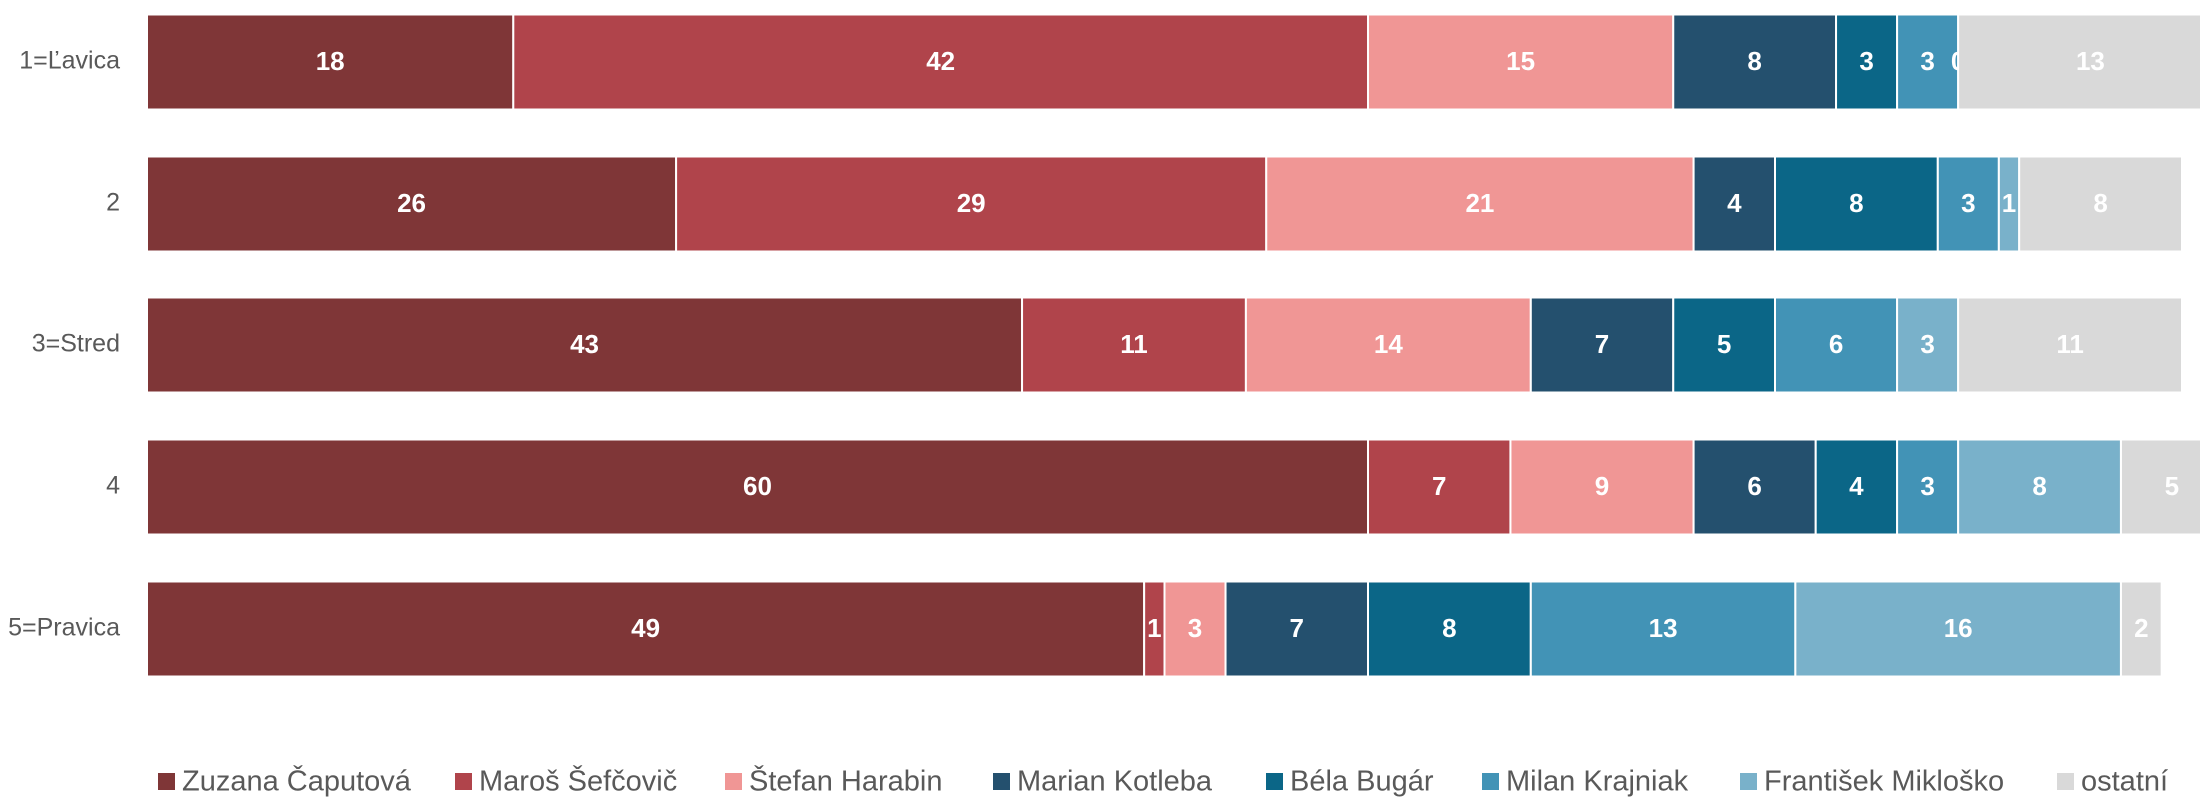 The width and height of the screenshot is (2200, 800). I want to click on legend-label: František Mikloško, so click(1884, 782).